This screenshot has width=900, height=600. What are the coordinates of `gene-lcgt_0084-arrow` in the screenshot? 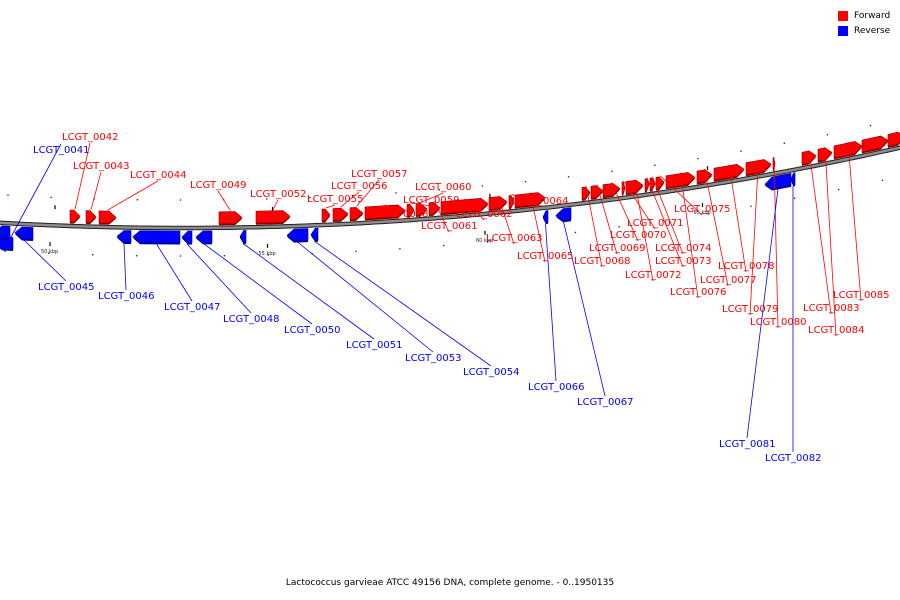 It's located at (825, 154).